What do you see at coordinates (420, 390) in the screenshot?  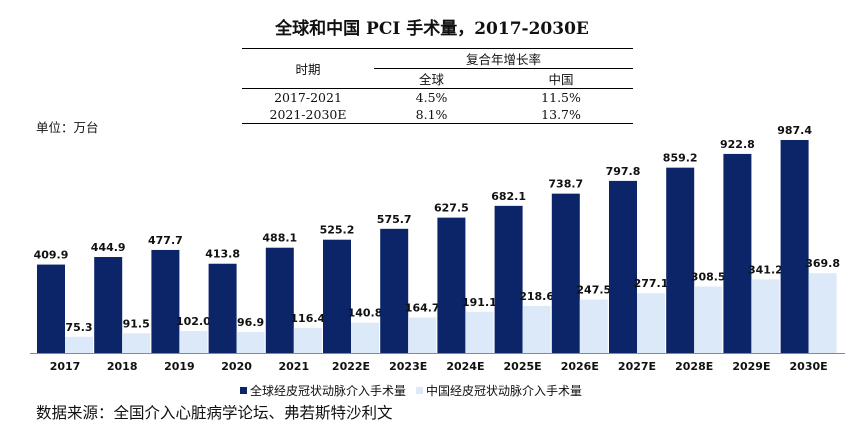 I see `legend-swatch-china` at bounding box center [420, 390].